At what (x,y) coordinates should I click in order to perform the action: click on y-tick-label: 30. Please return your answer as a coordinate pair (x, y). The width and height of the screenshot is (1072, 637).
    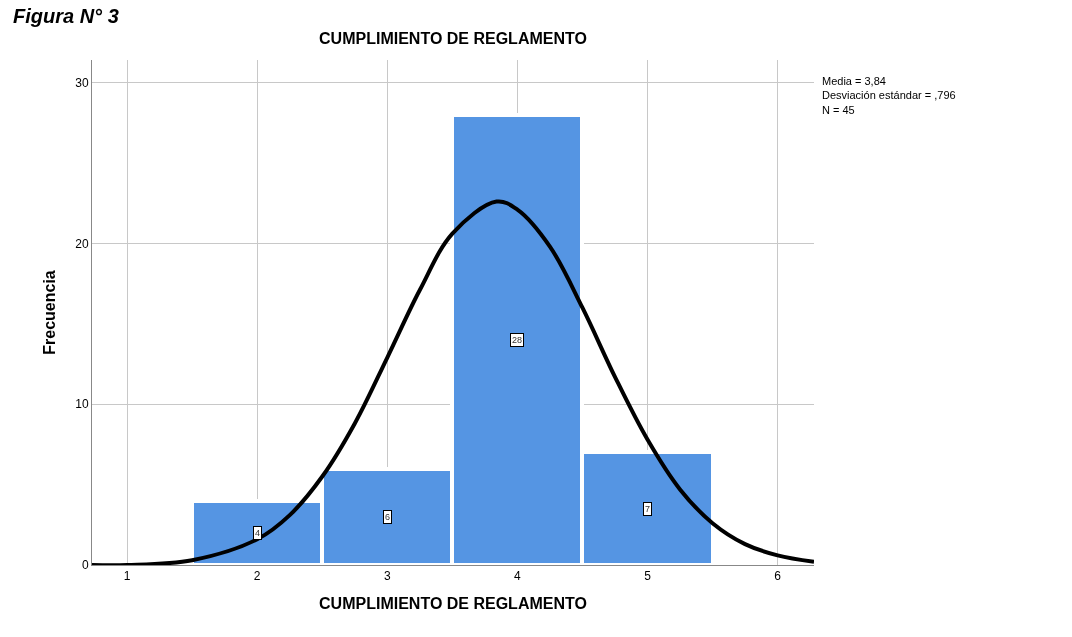
    Looking at the image, I should click on (82, 82).